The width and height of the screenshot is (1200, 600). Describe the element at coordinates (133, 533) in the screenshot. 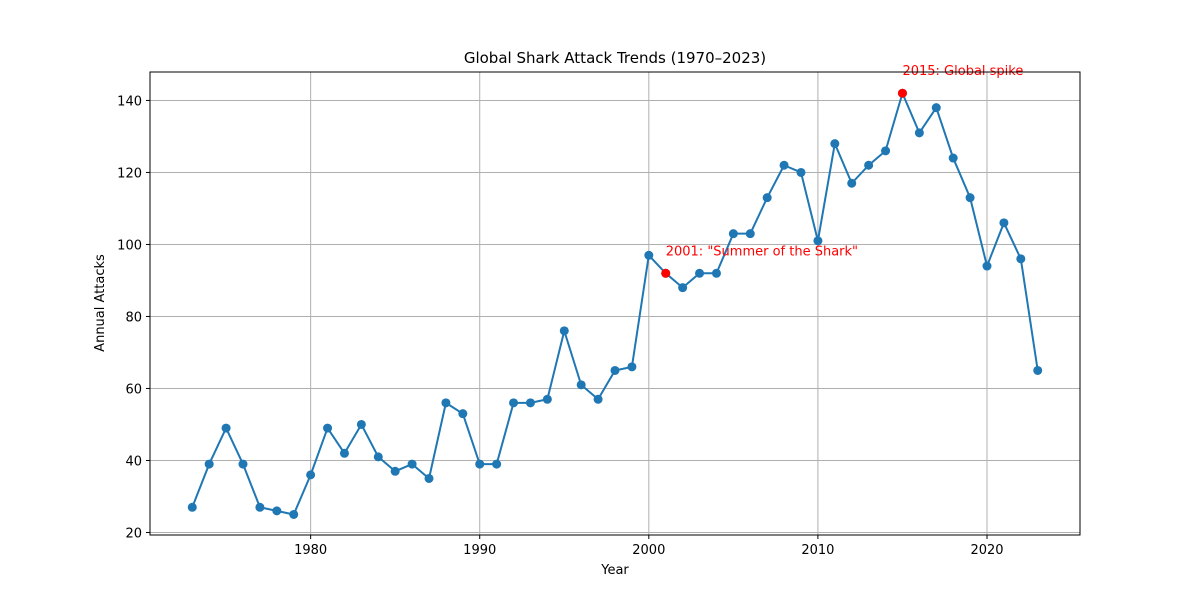

I see `y-tick-label: 20` at that location.